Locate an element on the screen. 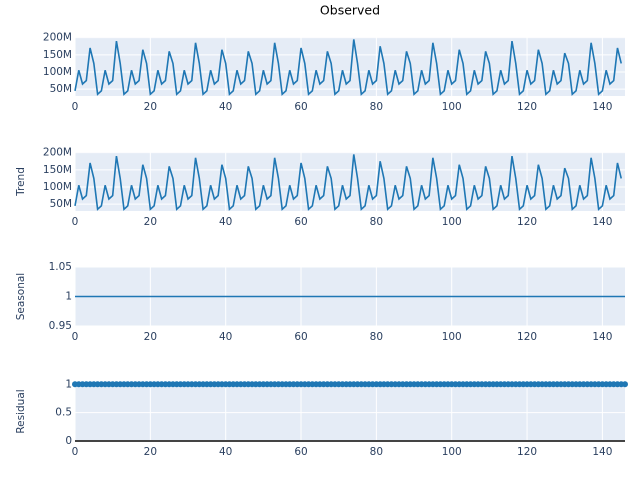 This screenshot has height=480, width=640. y-tick-label: 0.5 is located at coordinates (63, 413).